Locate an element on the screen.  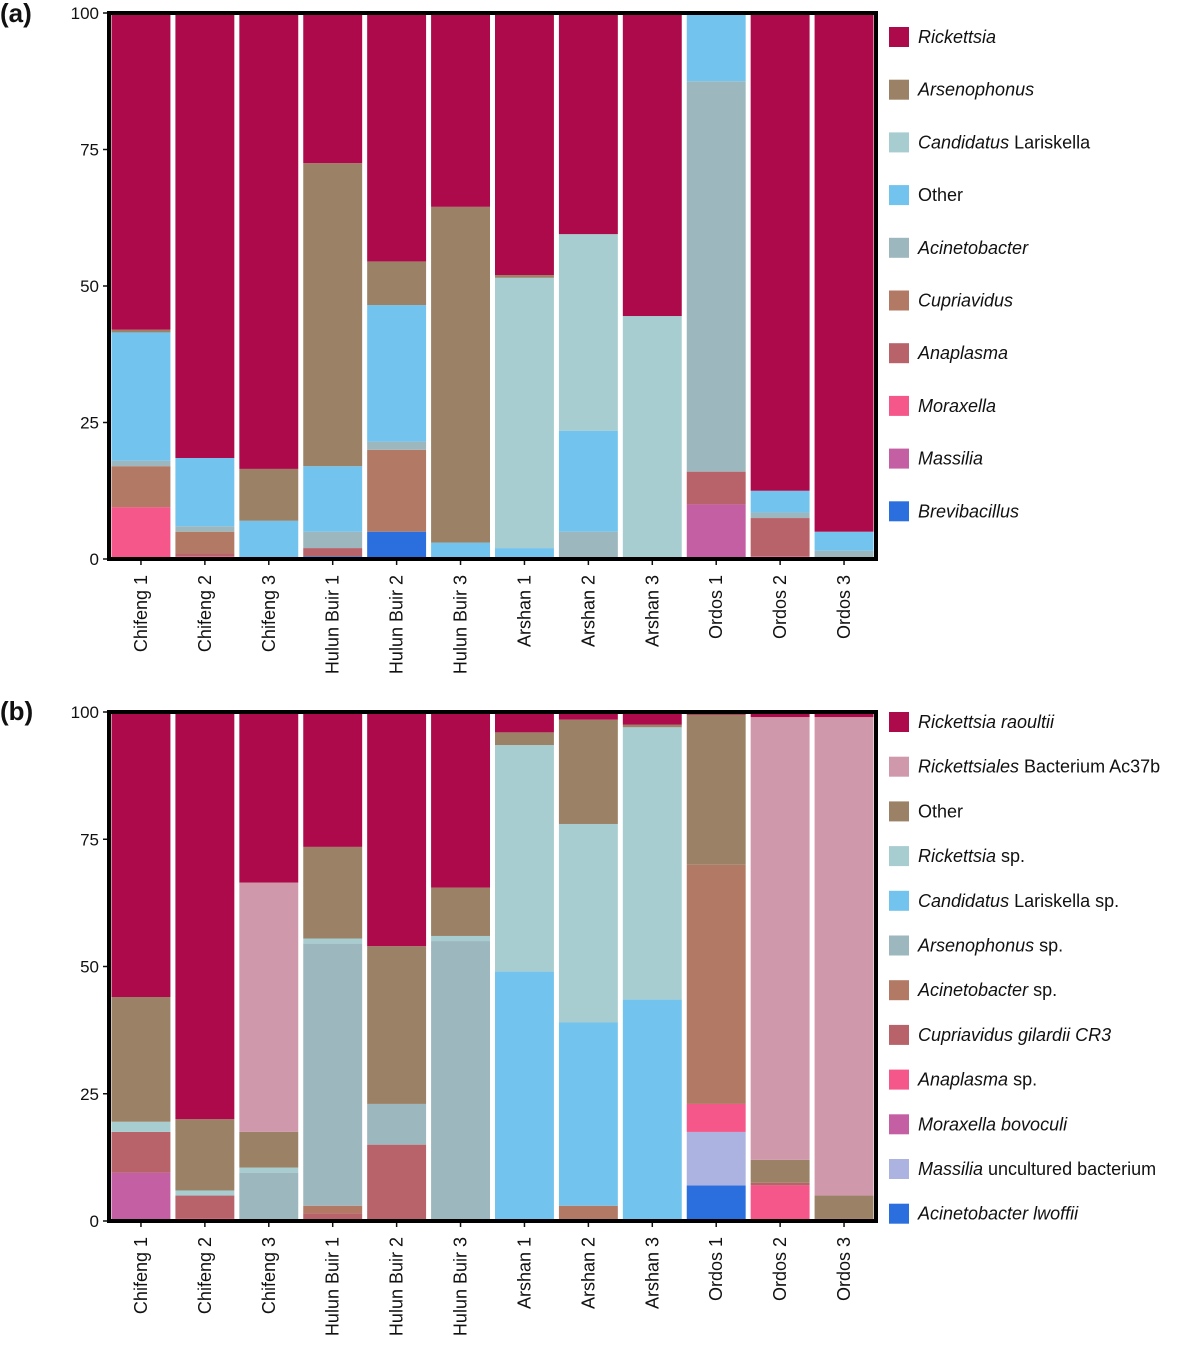
legend-swatch-rickettsia is located at coordinates (899, 37).